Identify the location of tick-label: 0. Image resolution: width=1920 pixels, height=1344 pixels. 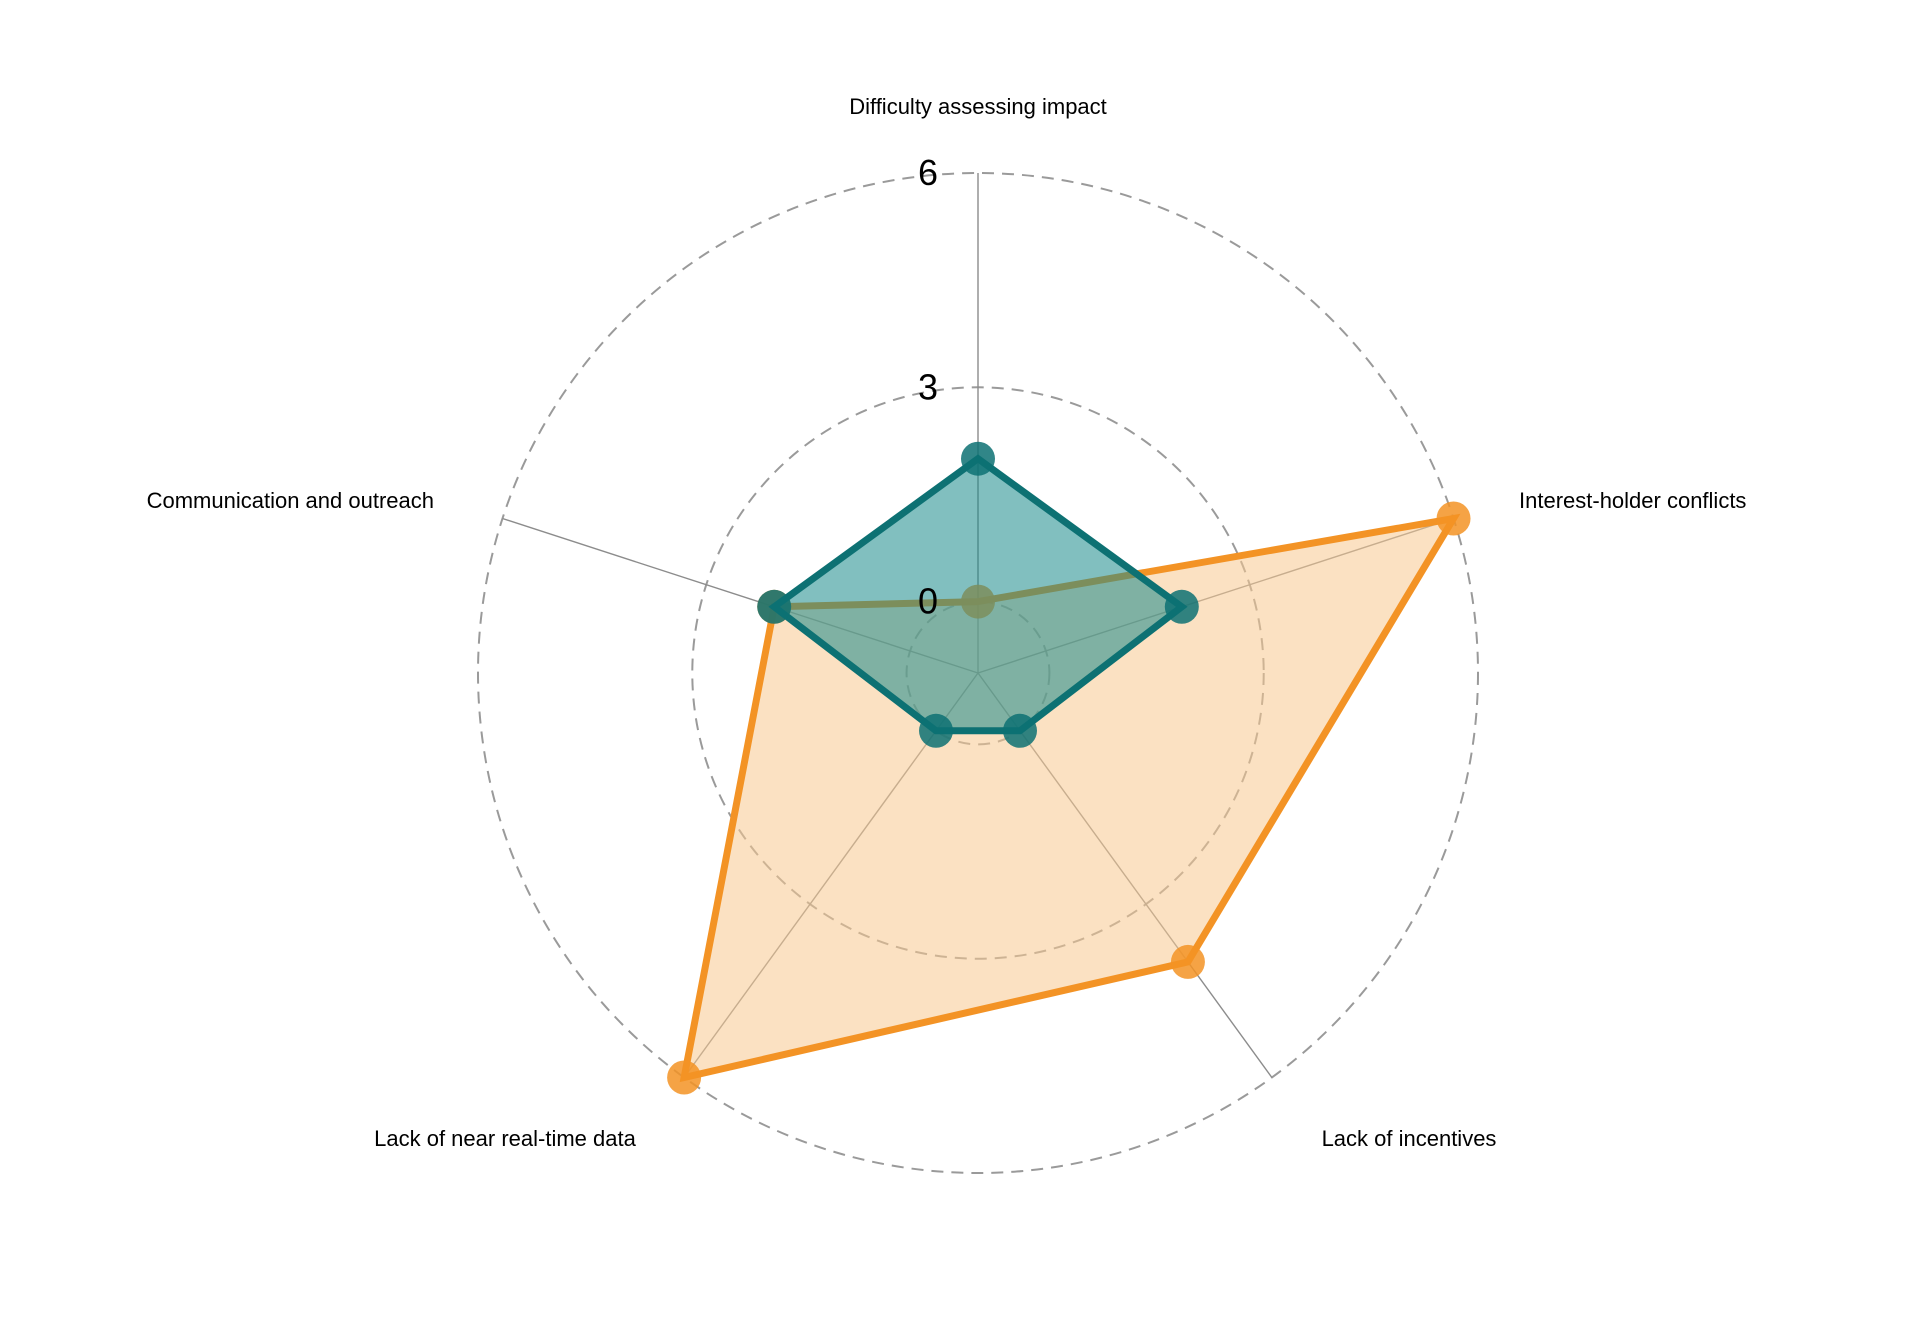
(928, 601).